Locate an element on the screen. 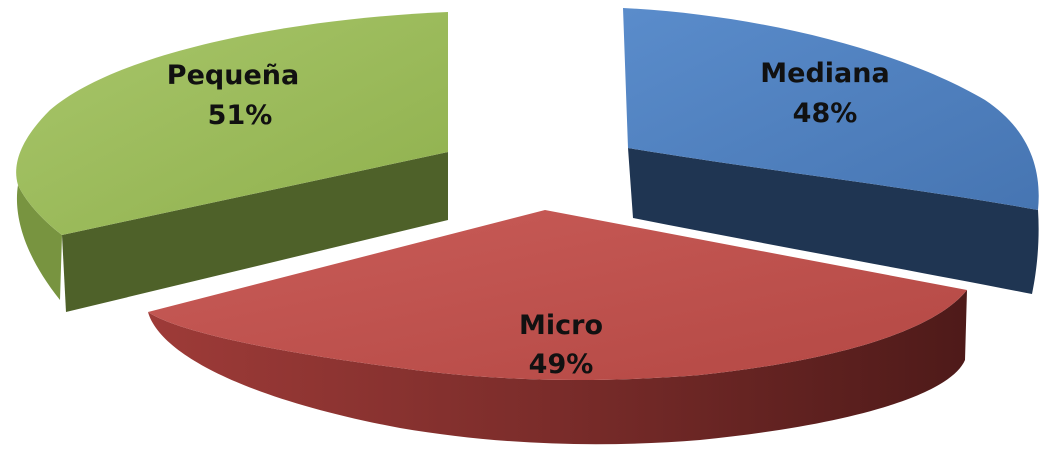 This screenshot has width=1050, height=475. slice-mediana-front is located at coordinates (833, 221).